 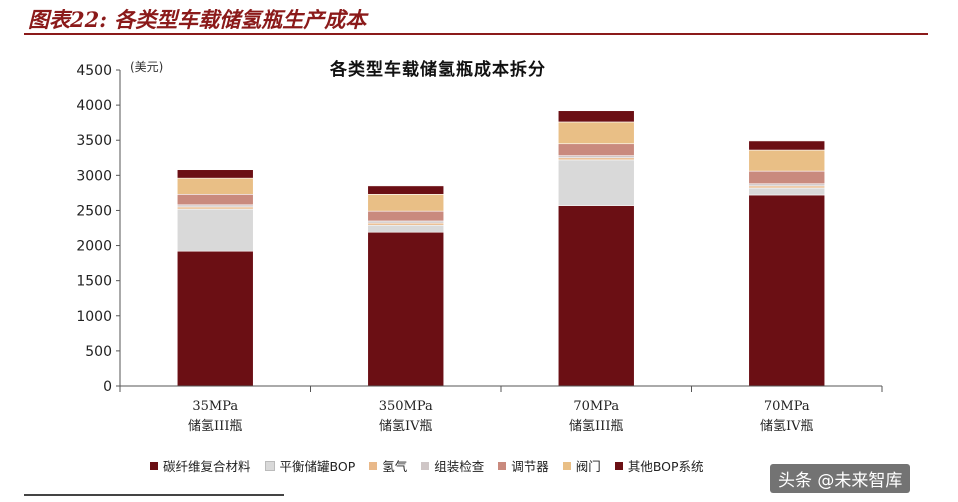 I want to click on legend-item: 阀门, so click(x=581, y=465).